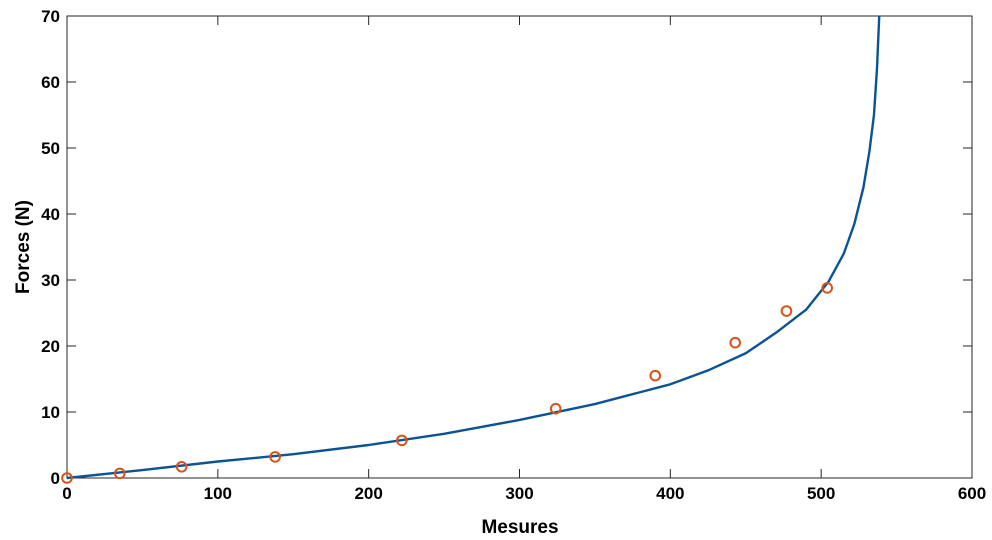 The height and width of the screenshot is (540, 992). I want to click on x-tick-label: 400, so click(670, 493).